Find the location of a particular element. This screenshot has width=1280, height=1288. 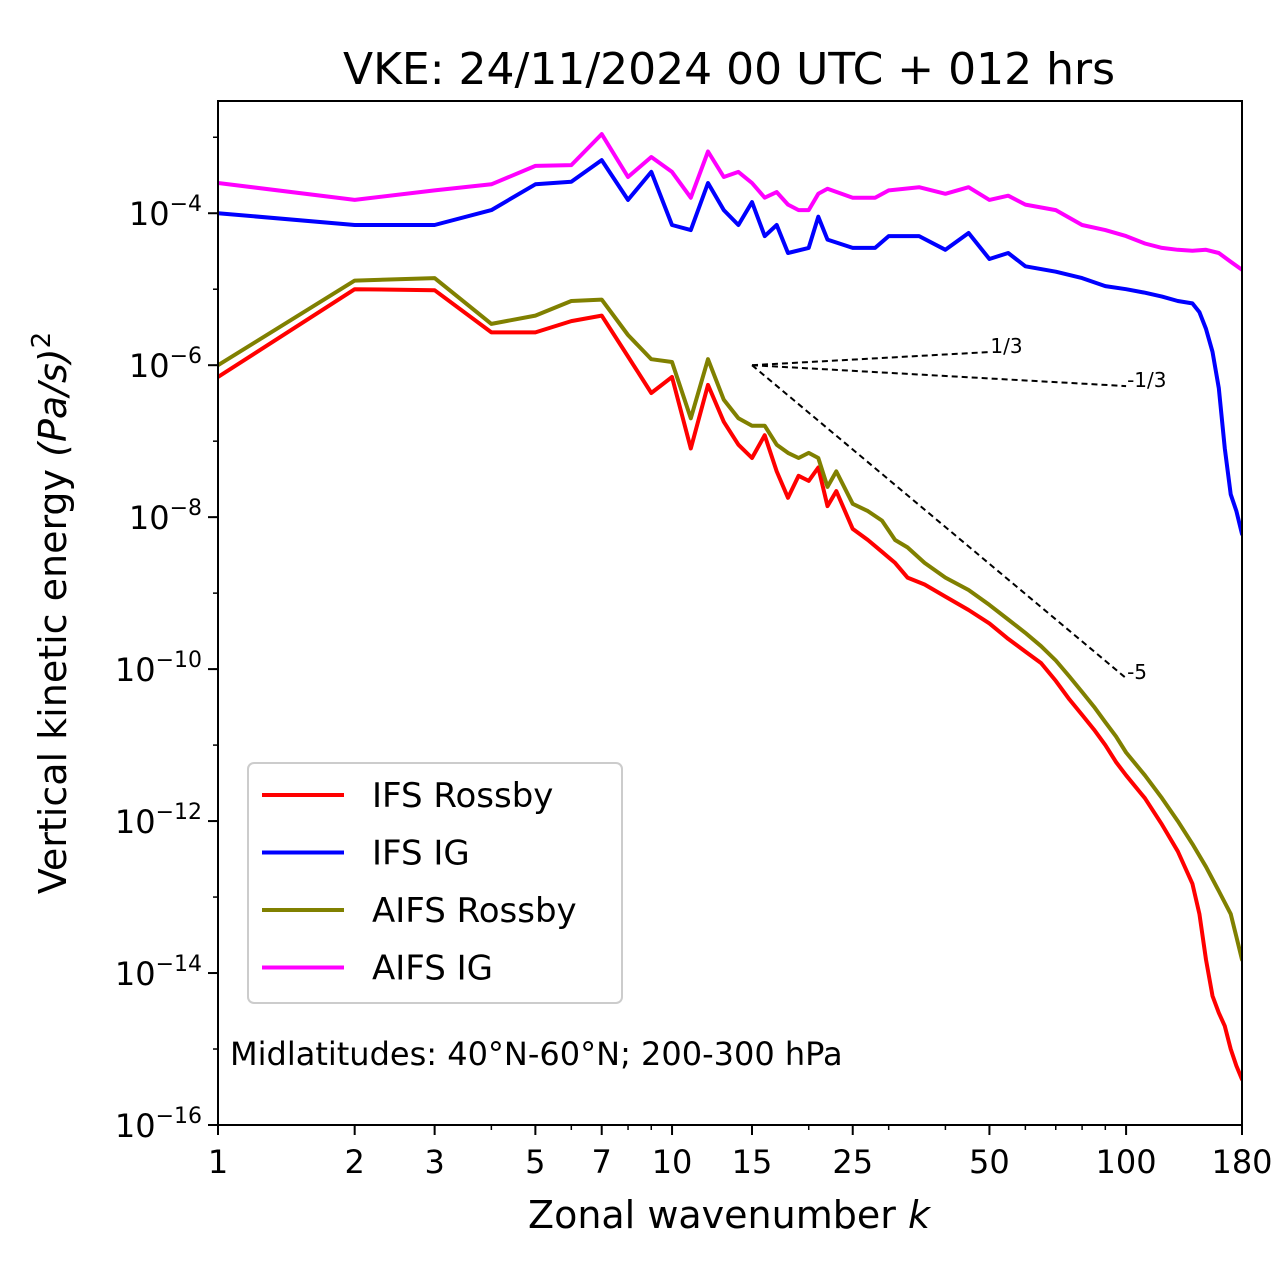

x-tick-label: 3 is located at coordinates (434, 1162).